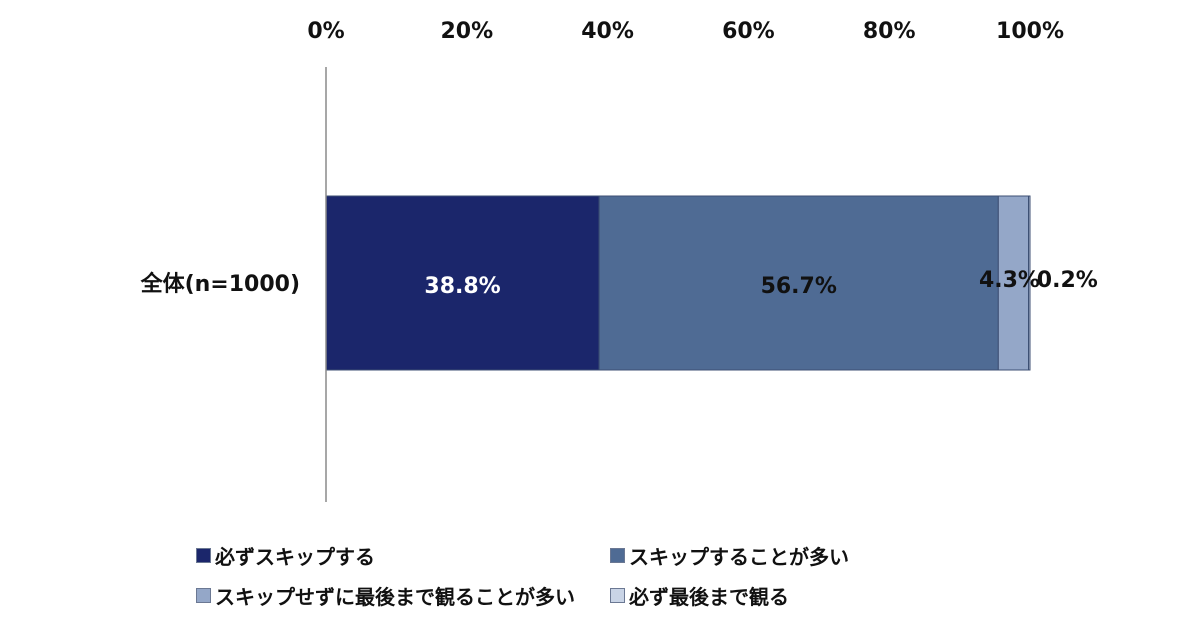  I want to click on data-label: 56.7%, so click(799, 286).